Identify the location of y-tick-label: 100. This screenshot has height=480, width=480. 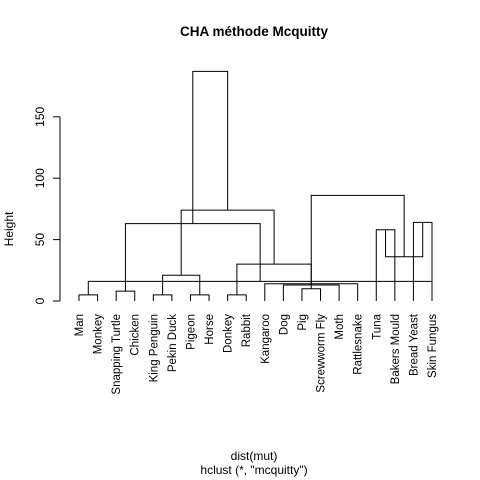
(40, 178).